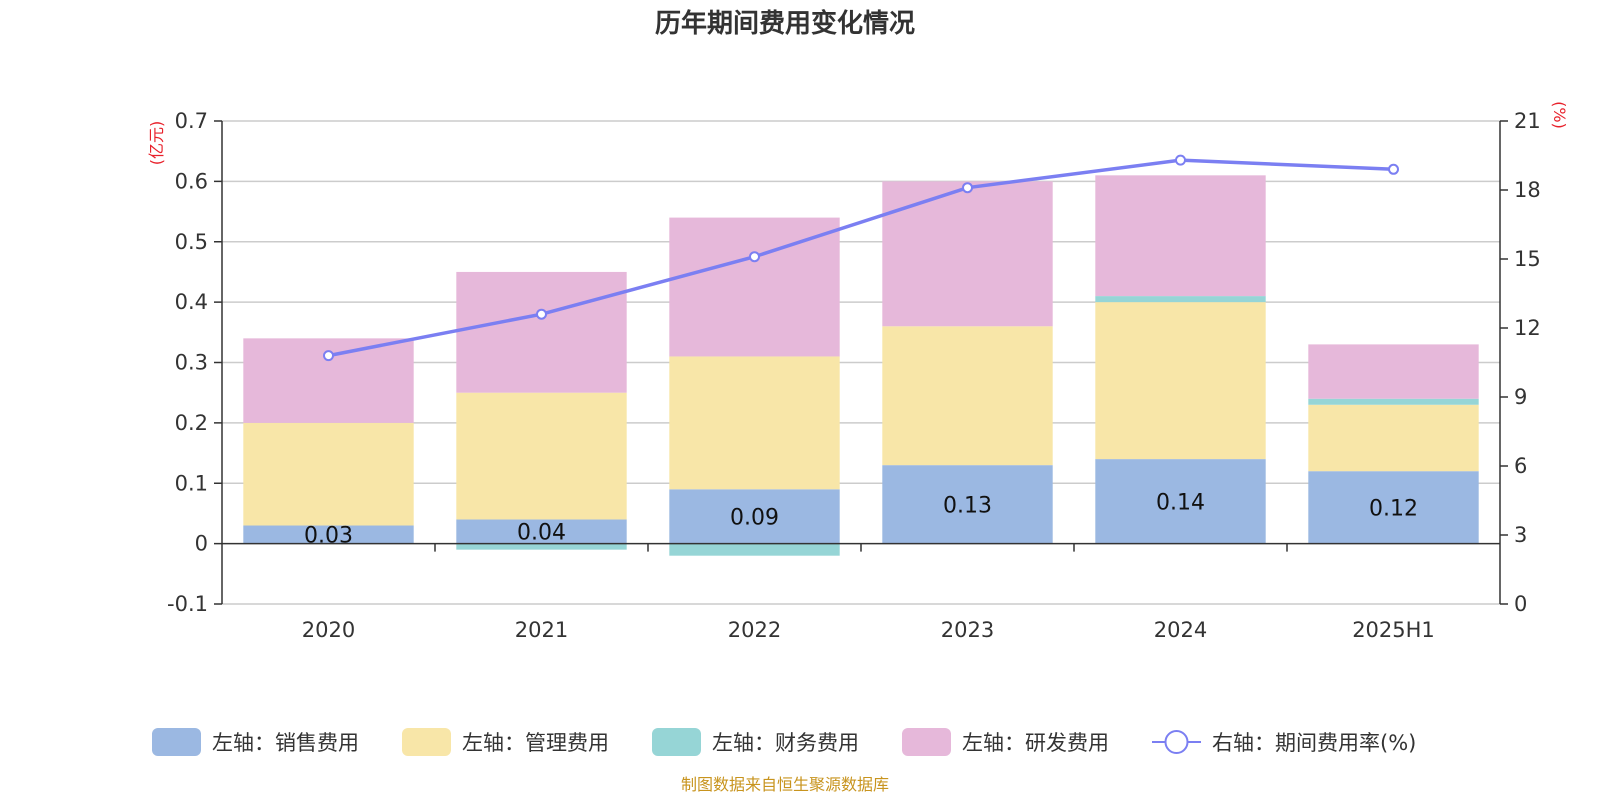 The image size is (1600, 800). I want to click on source-note: 制图数据来自恒生聚源数据库, so click(785, 784).